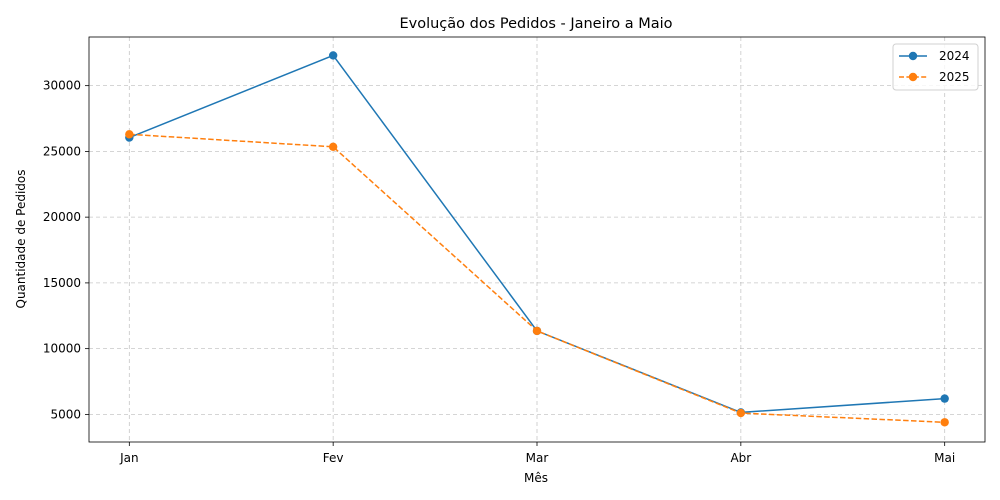 The width and height of the screenshot is (1000, 500). Describe the element at coordinates (954, 77) in the screenshot. I see `legend-label: 2025` at that location.